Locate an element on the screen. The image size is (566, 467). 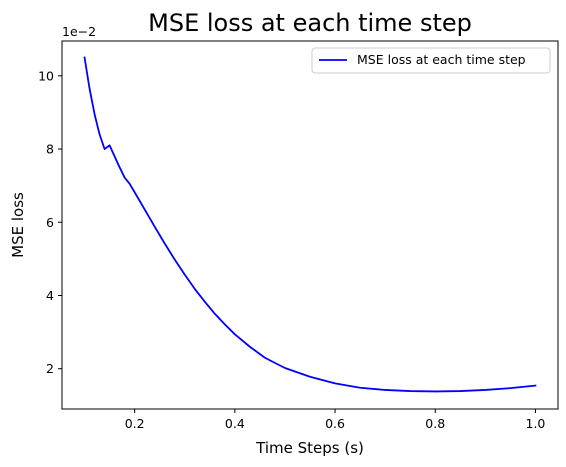
y-tick-label: 6 is located at coordinates (50, 222).